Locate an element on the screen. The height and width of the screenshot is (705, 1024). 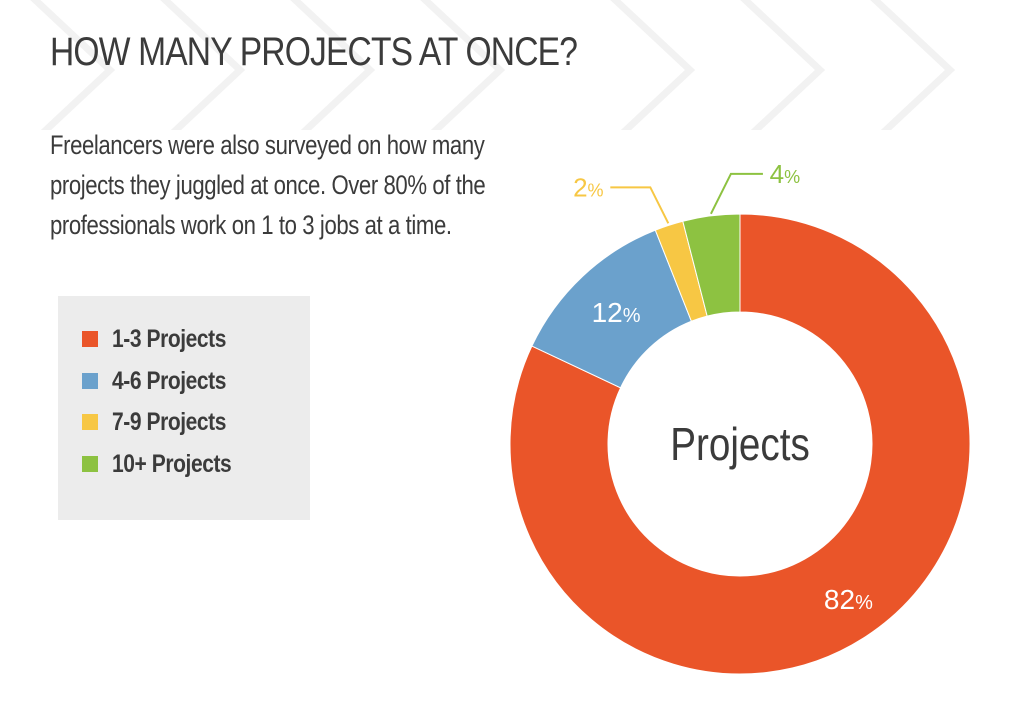
legend-item-7-9-projects: 7-9 Projects is located at coordinates (165, 422).